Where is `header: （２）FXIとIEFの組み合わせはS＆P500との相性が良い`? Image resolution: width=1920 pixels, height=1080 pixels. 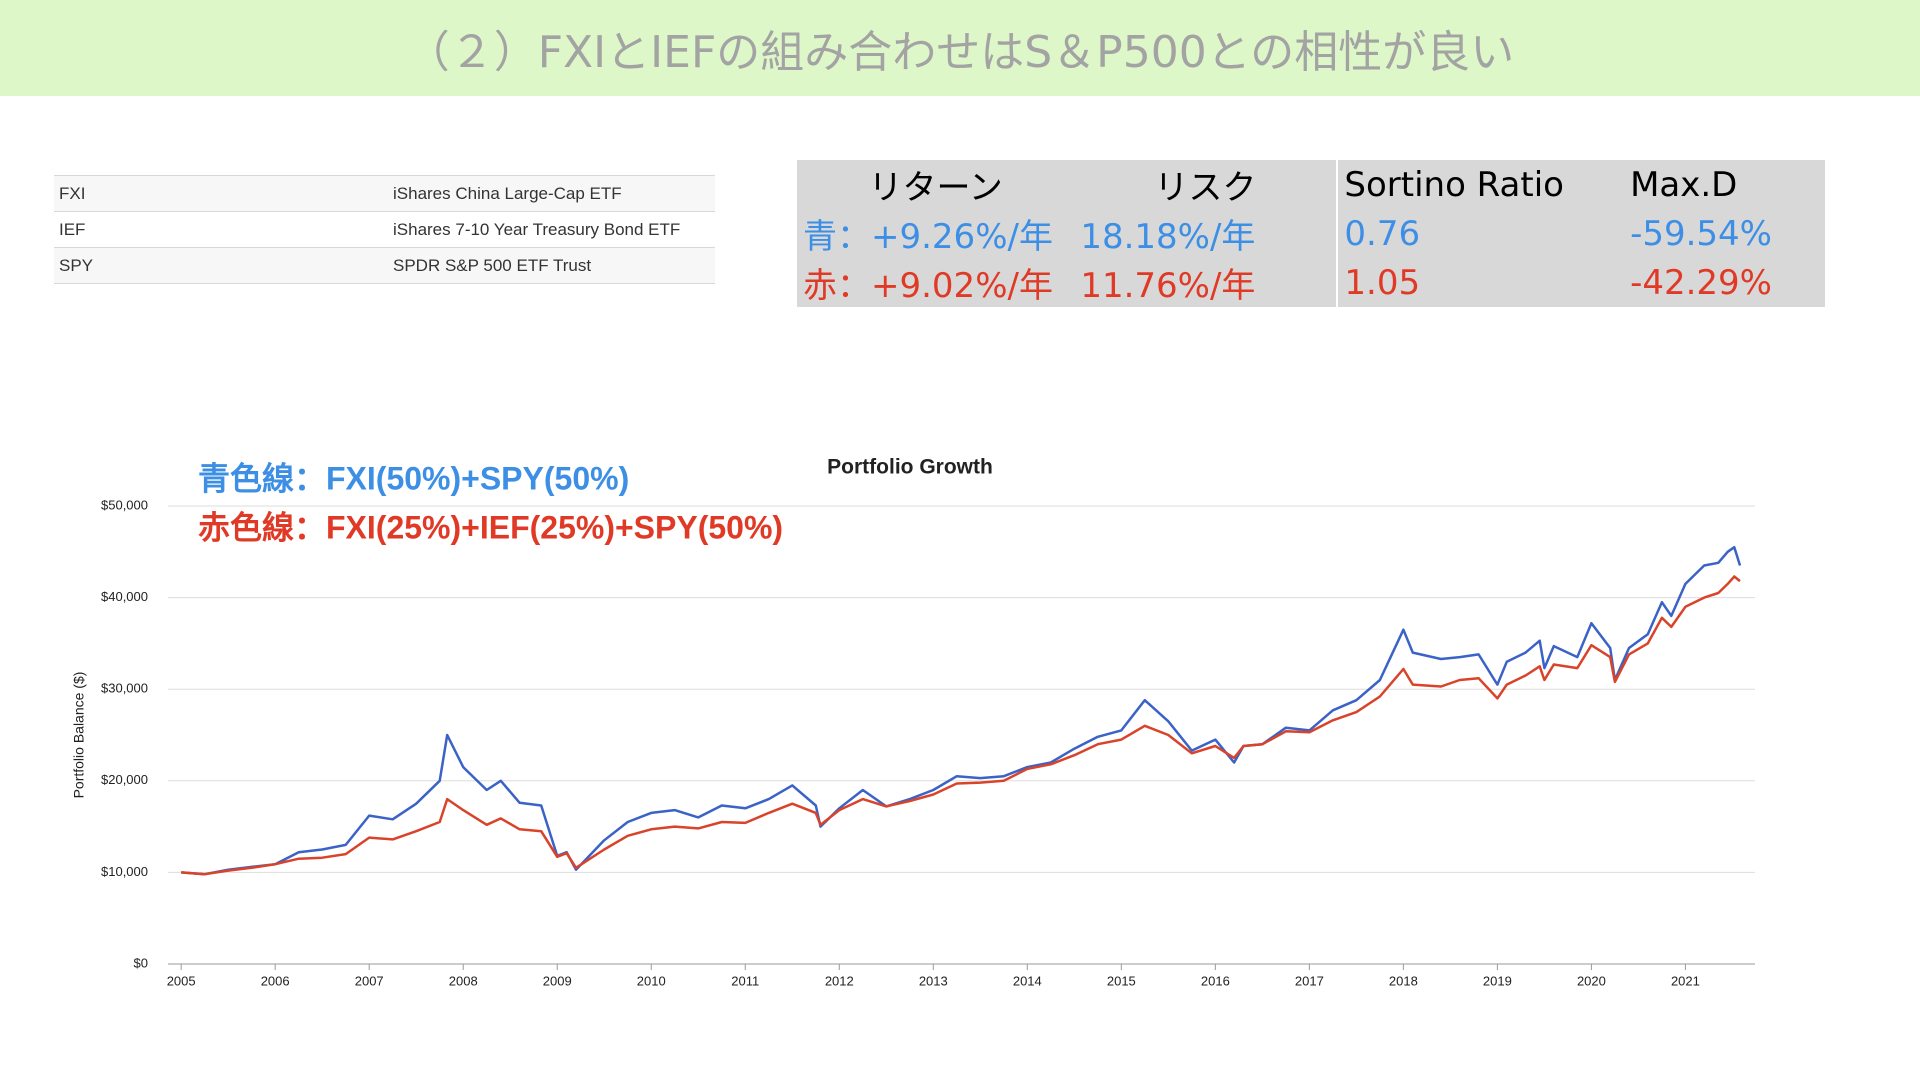 header: （２）FXIとIEFの組み合わせはS＆P500との相性が良い is located at coordinates (960, 48).